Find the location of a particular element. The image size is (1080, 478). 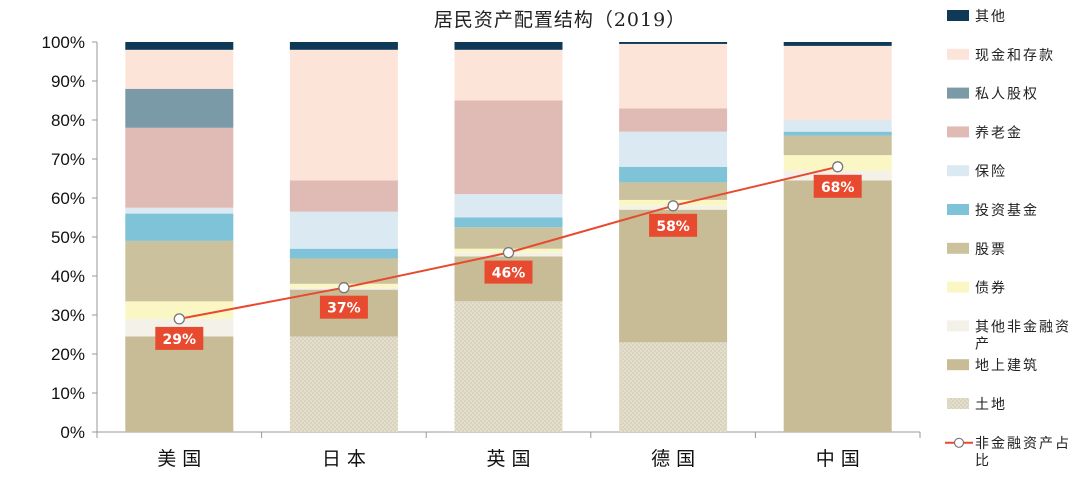

data-label: 46% is located at coordinates (509, 274).